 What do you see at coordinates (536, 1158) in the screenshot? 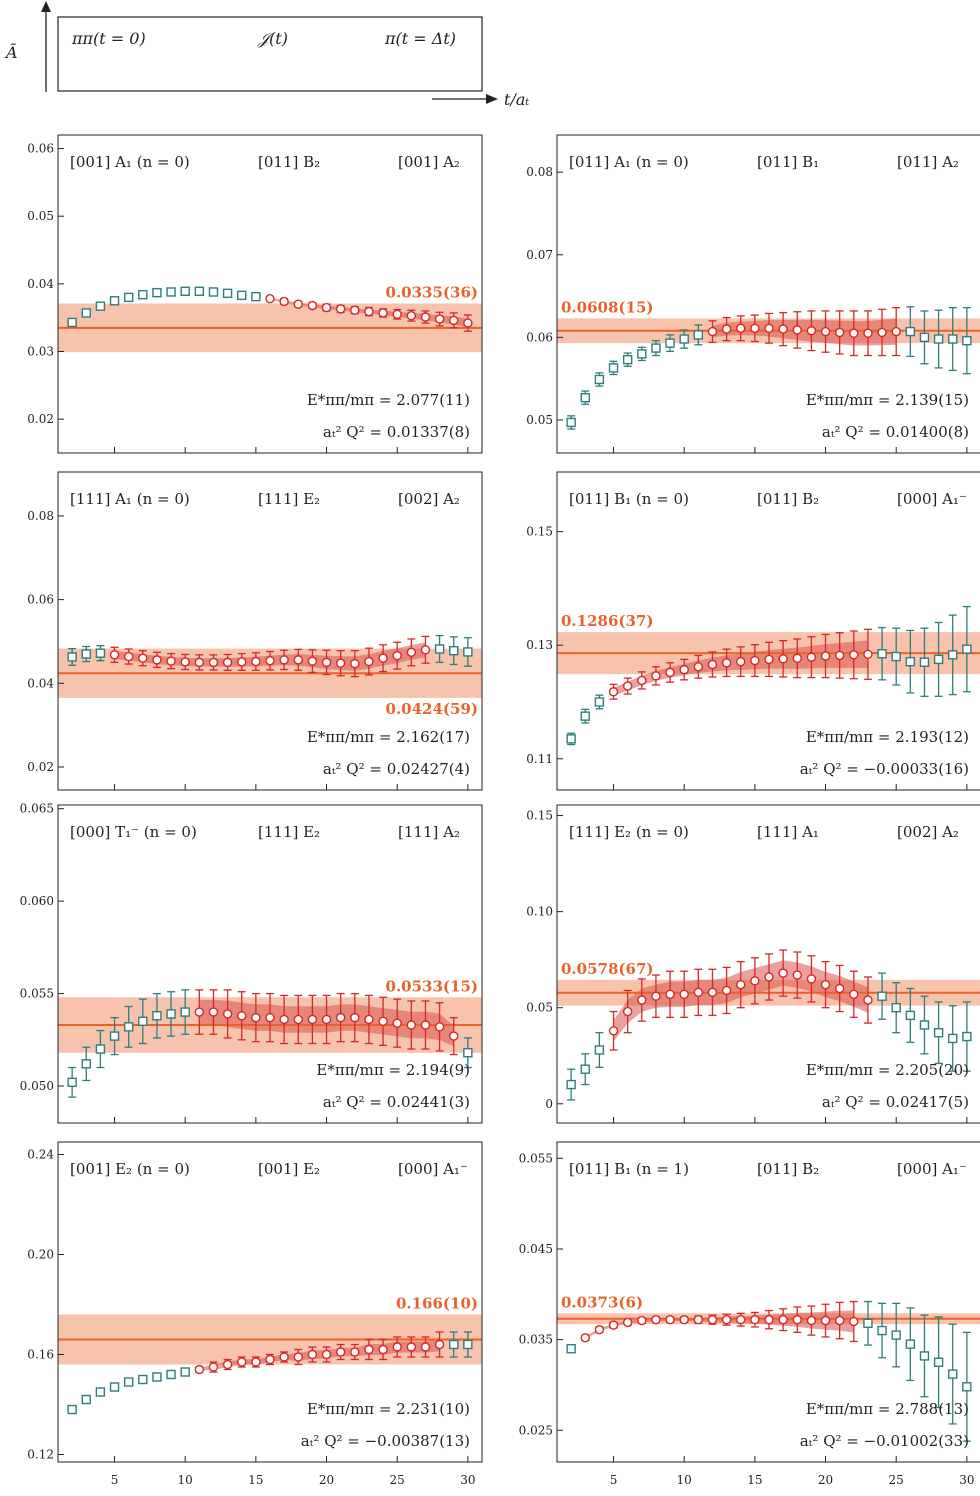
I see `y-tick-label: 0.055` at bounding box center [536, 1158].